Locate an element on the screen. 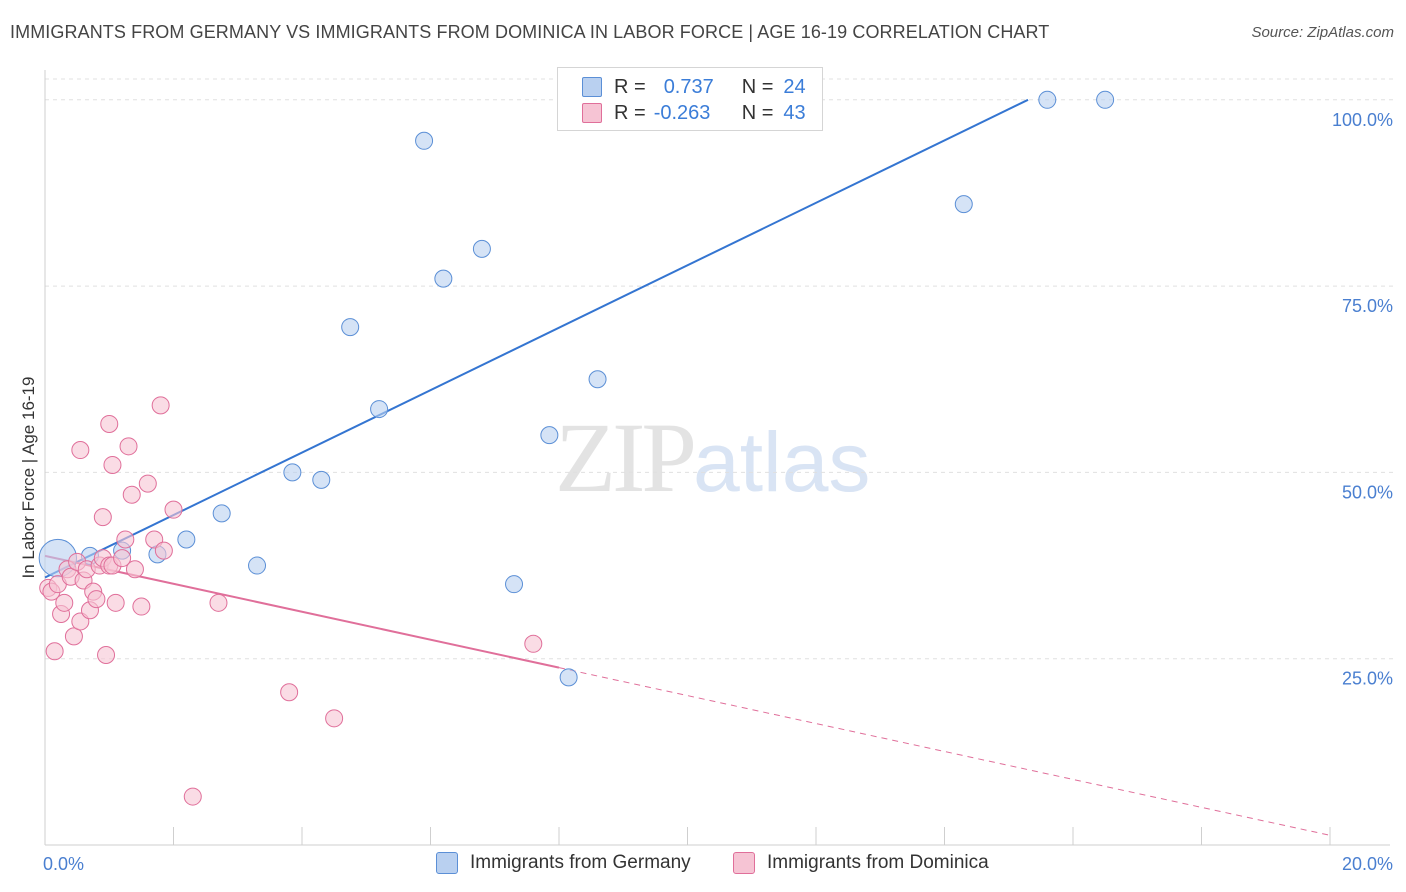  germany-legend-label: Immigrants from Germany is located at coordinates (580, 862).